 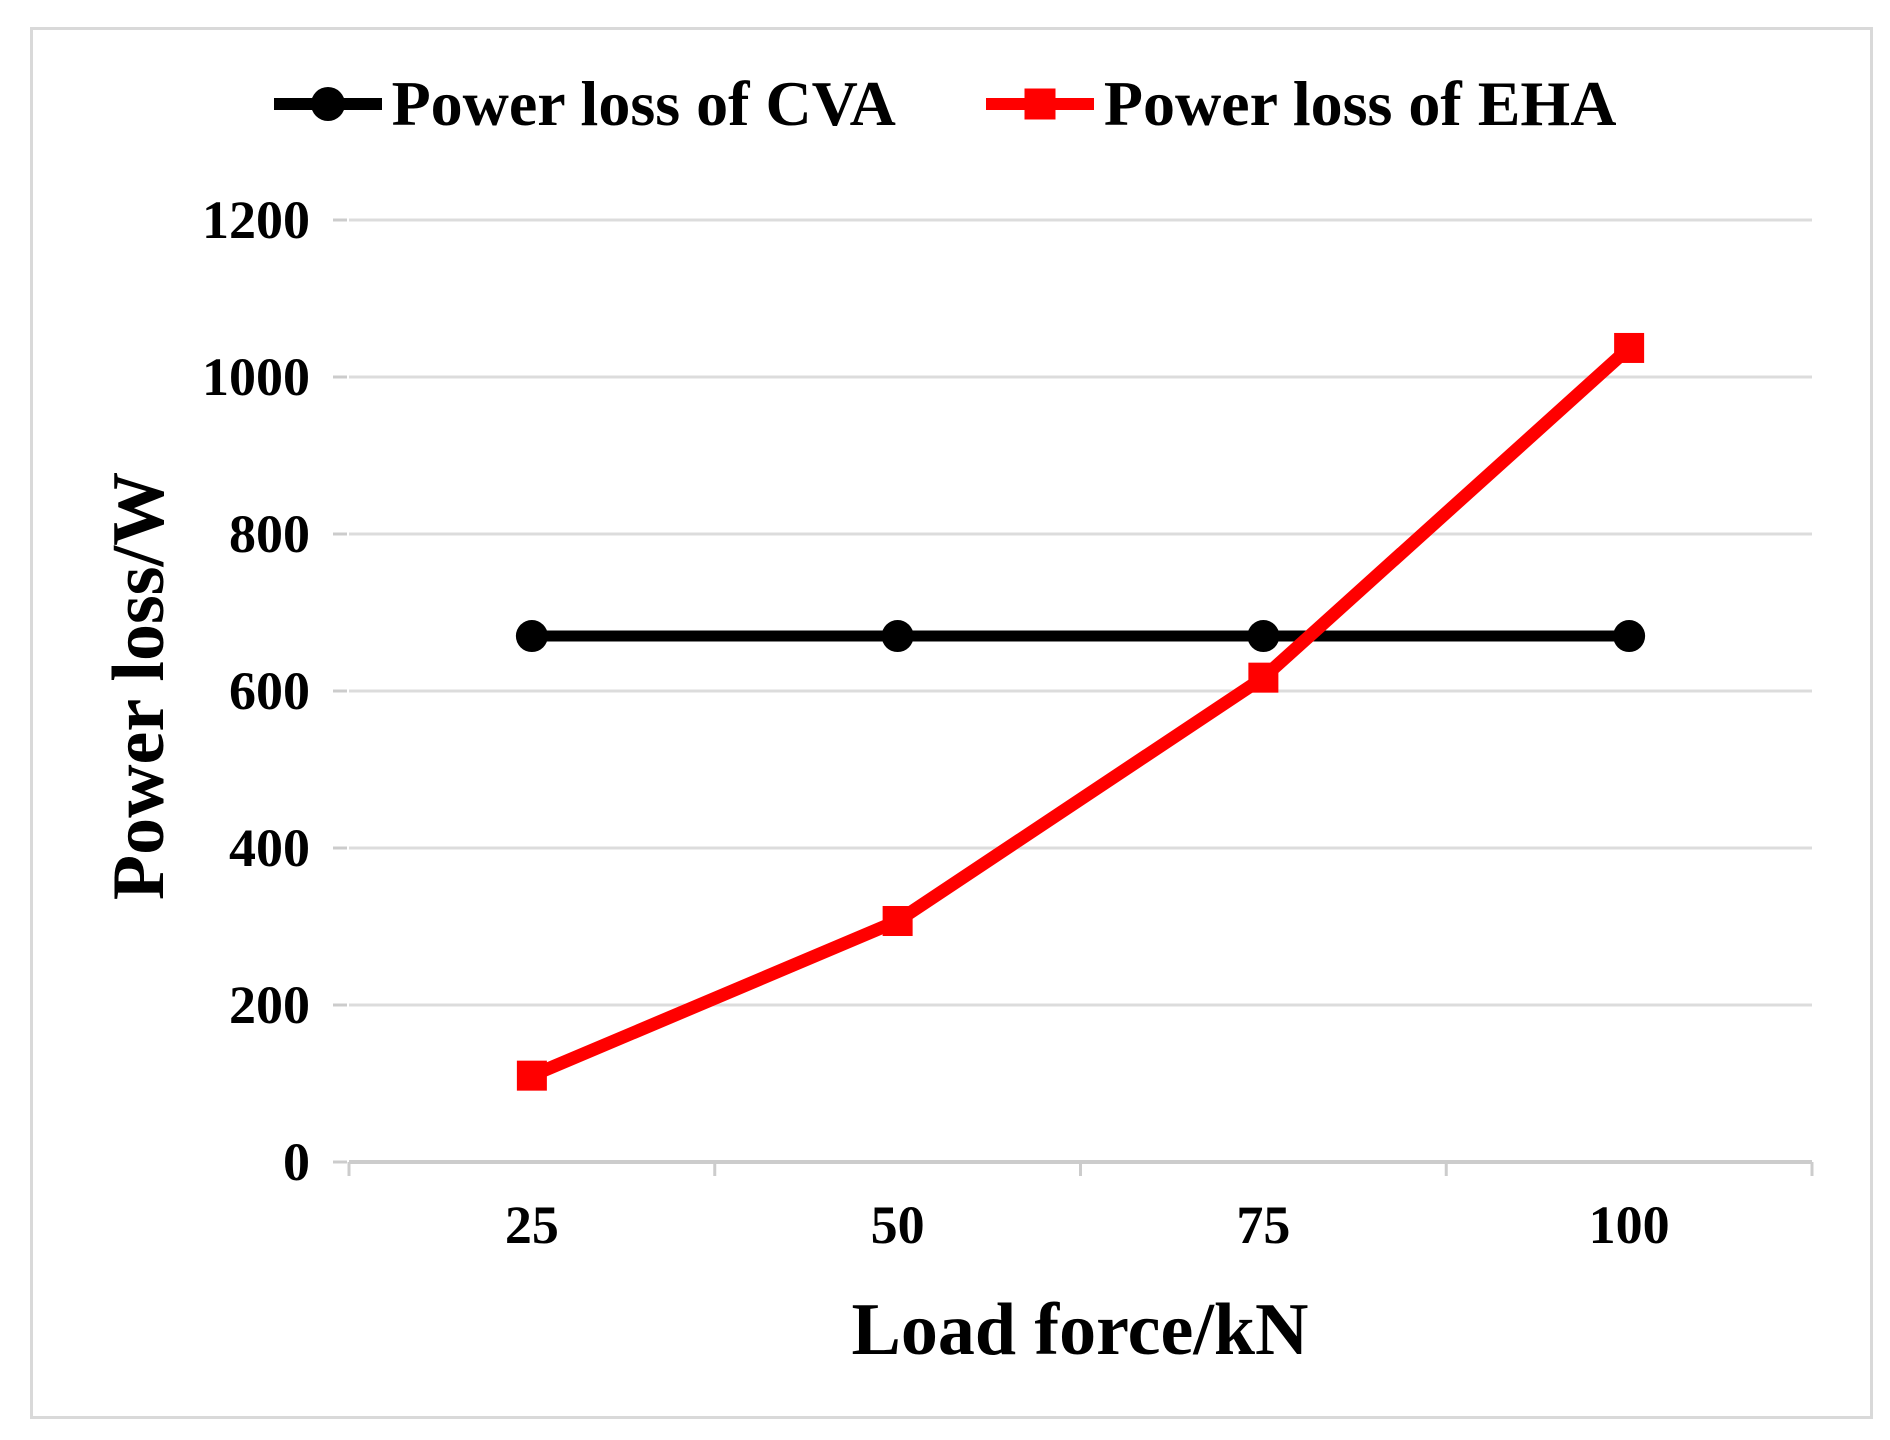 I want to click on legend: Power loss of CVA Power loss of EHA, so click(x=945, y=104).